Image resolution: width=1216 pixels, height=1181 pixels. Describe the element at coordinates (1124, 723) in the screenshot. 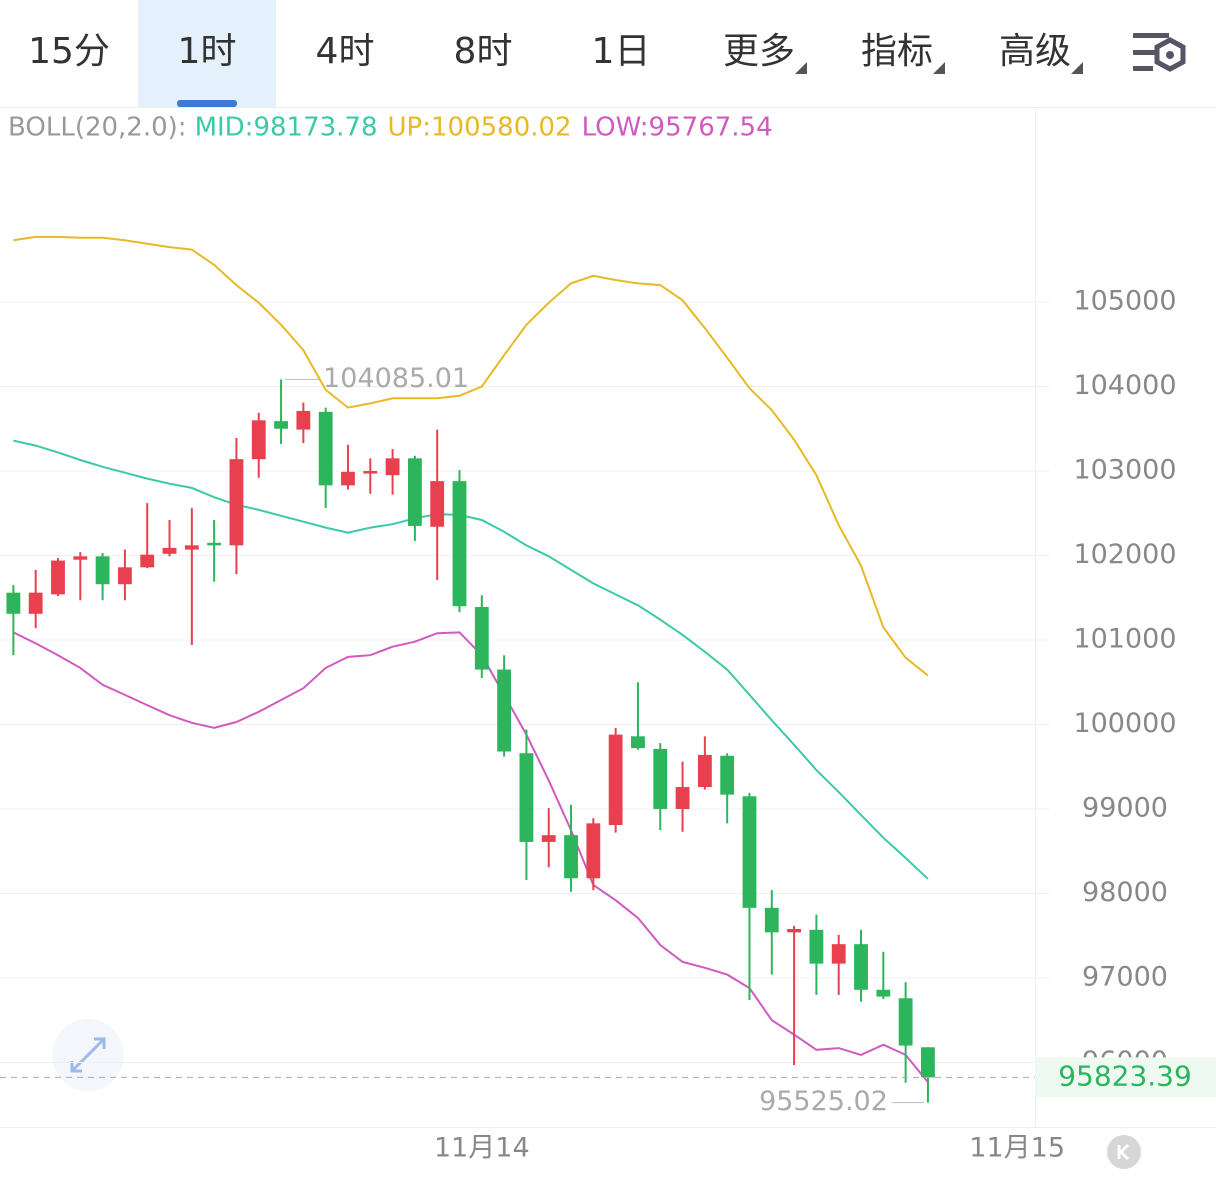

I see `y-tick-label: 100000` at that location.